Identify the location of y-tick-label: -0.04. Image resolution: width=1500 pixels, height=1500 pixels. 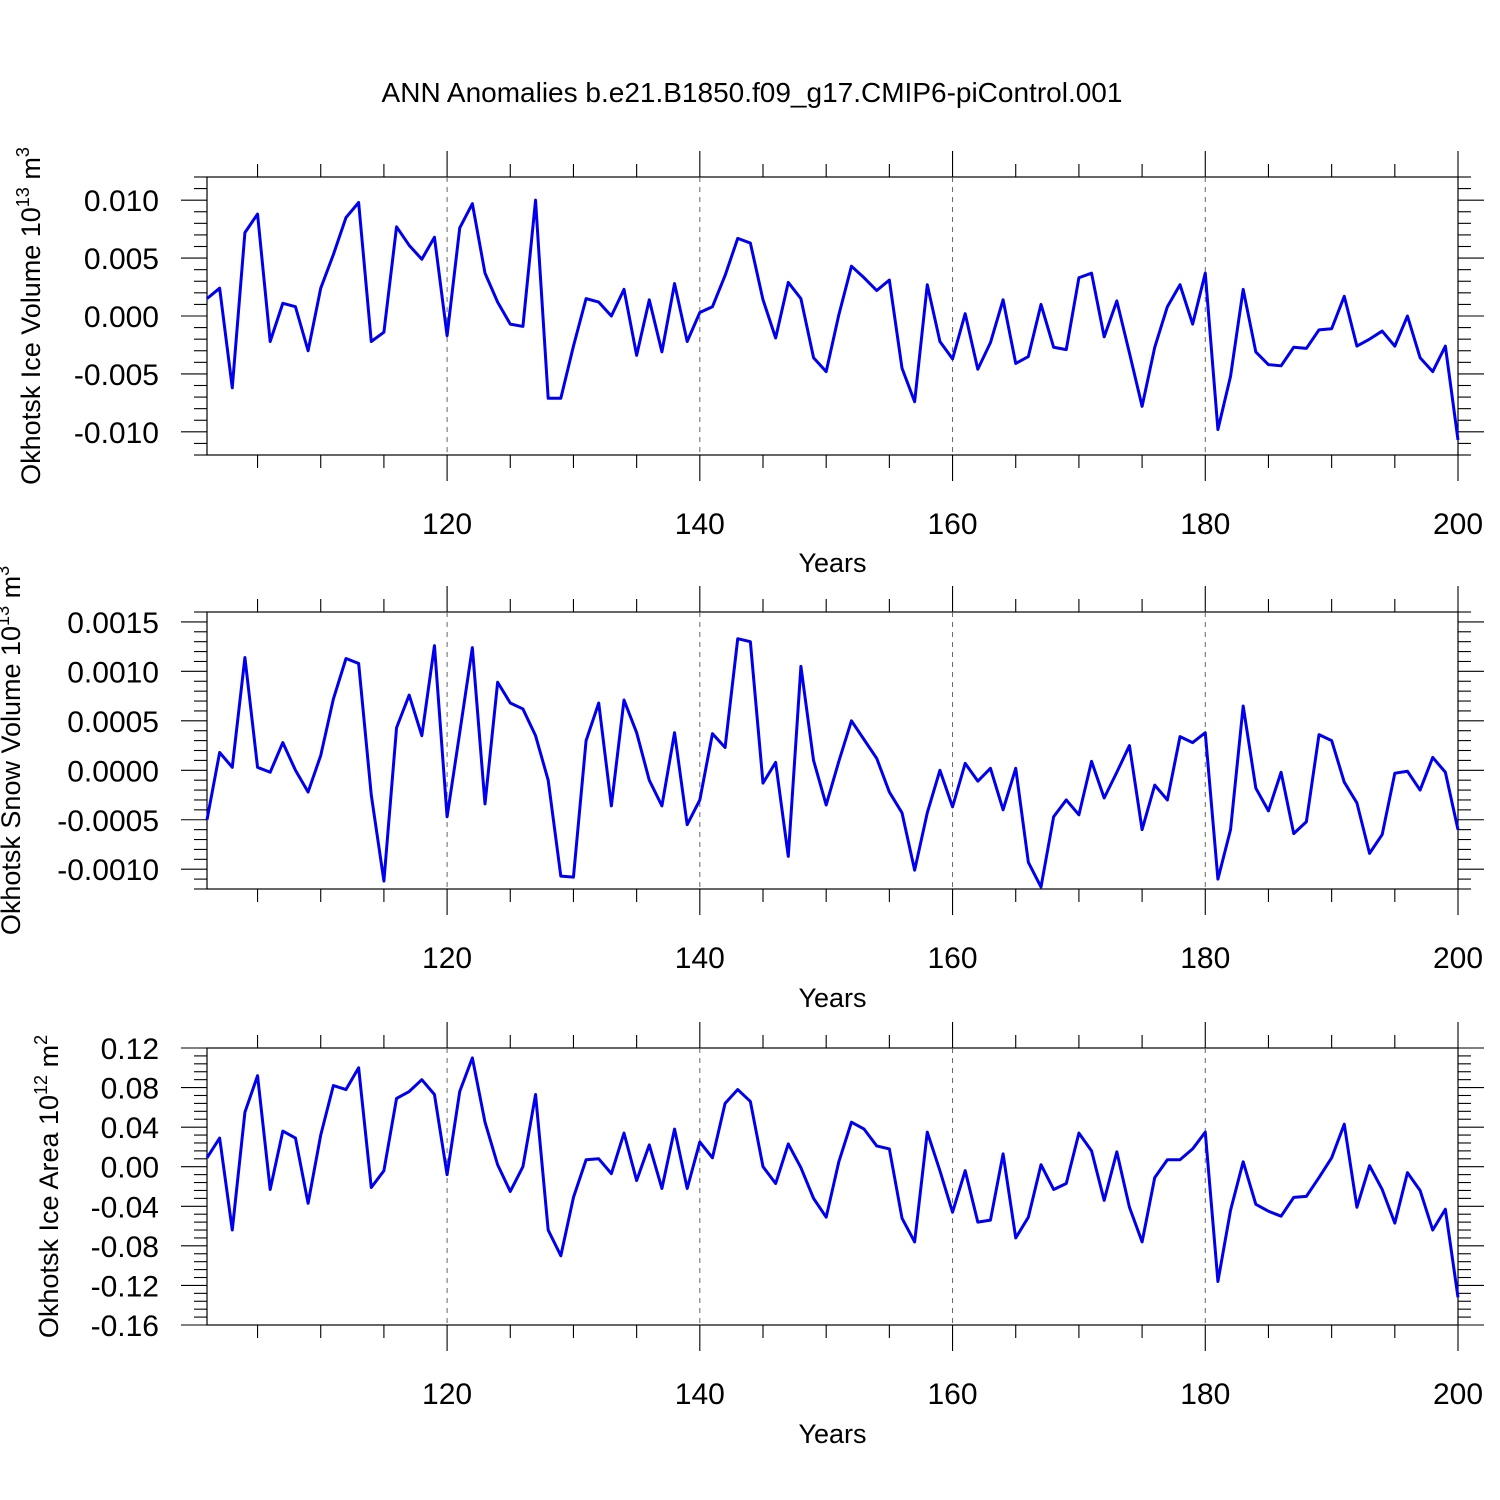
(125, 1207).